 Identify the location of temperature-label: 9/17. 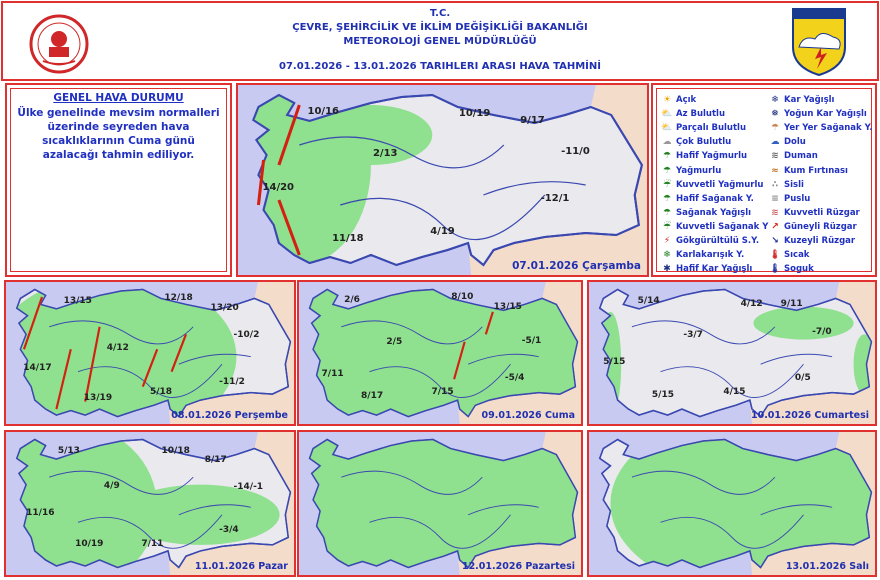
(532, 121).